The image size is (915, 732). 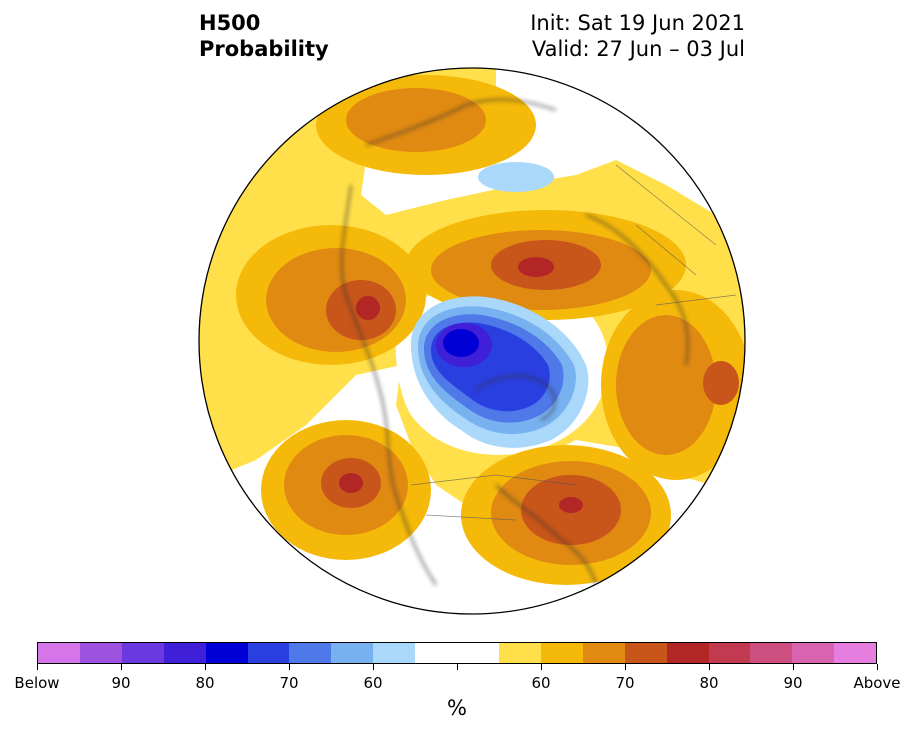 I want to click on colorbar, so click(x=457, y=653).